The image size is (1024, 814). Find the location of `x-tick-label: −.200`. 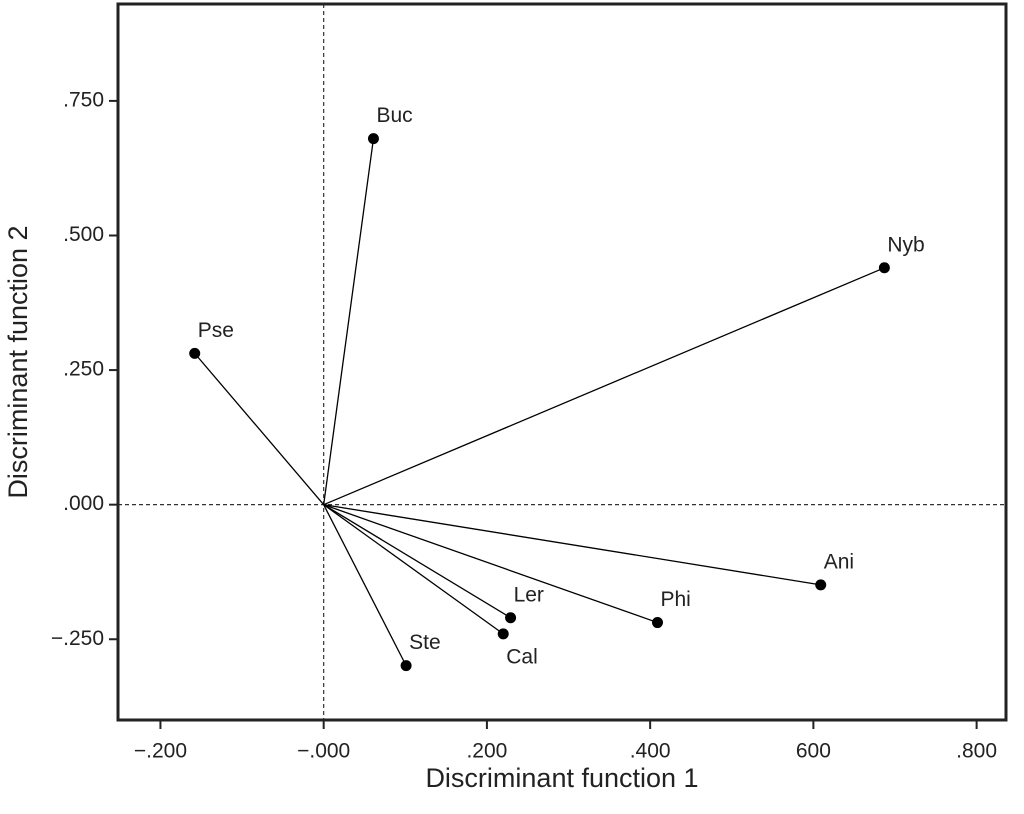

x-tick-label: −.200 is located at coordinates (160, 751).